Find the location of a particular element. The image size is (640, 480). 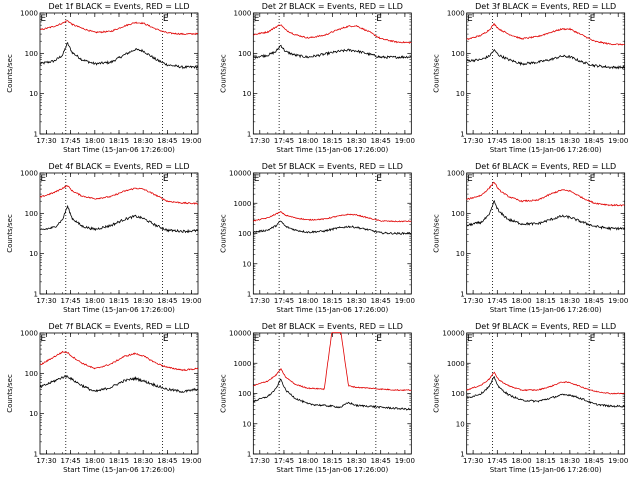

y-tick-label: 10000 is located at coordinates (240, 174).